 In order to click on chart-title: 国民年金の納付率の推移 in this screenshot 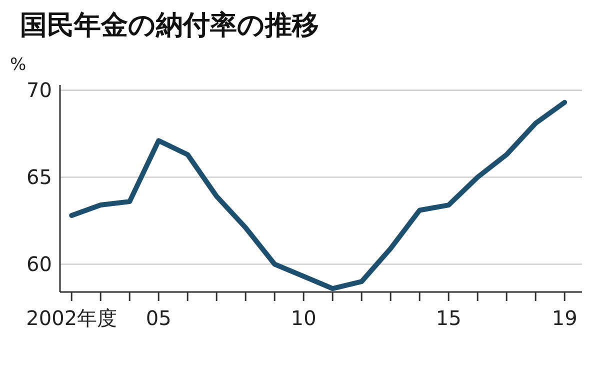, I will do `click(169, 25)`.